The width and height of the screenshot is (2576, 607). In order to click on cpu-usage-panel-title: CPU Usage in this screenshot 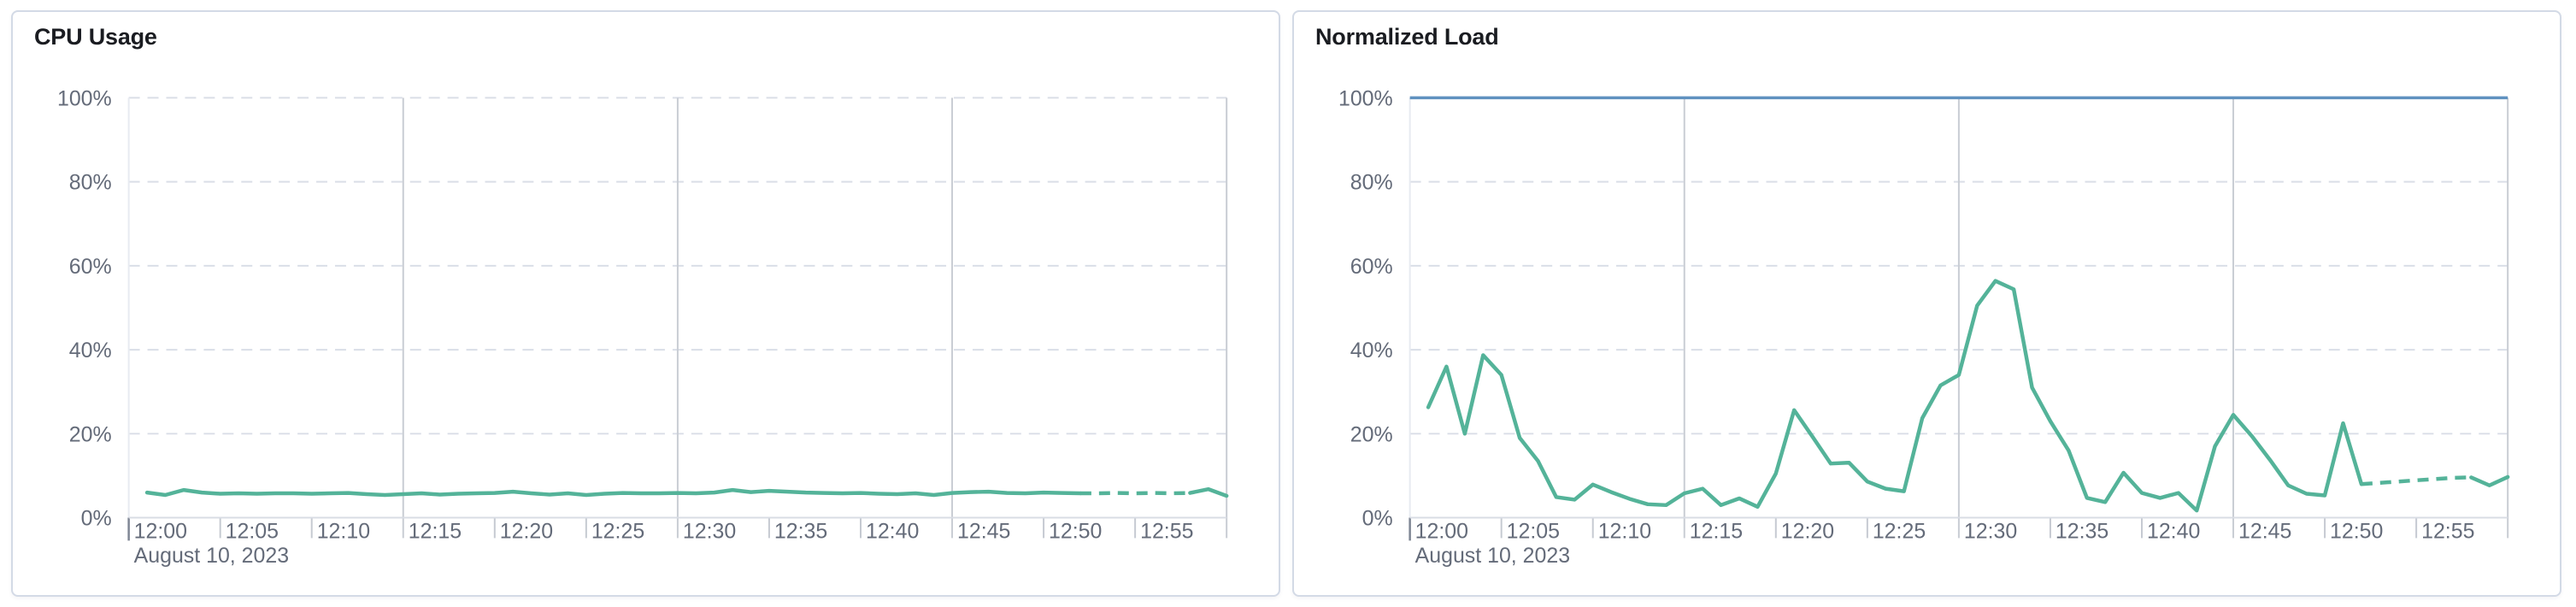, I will do `click(95, 37)`.